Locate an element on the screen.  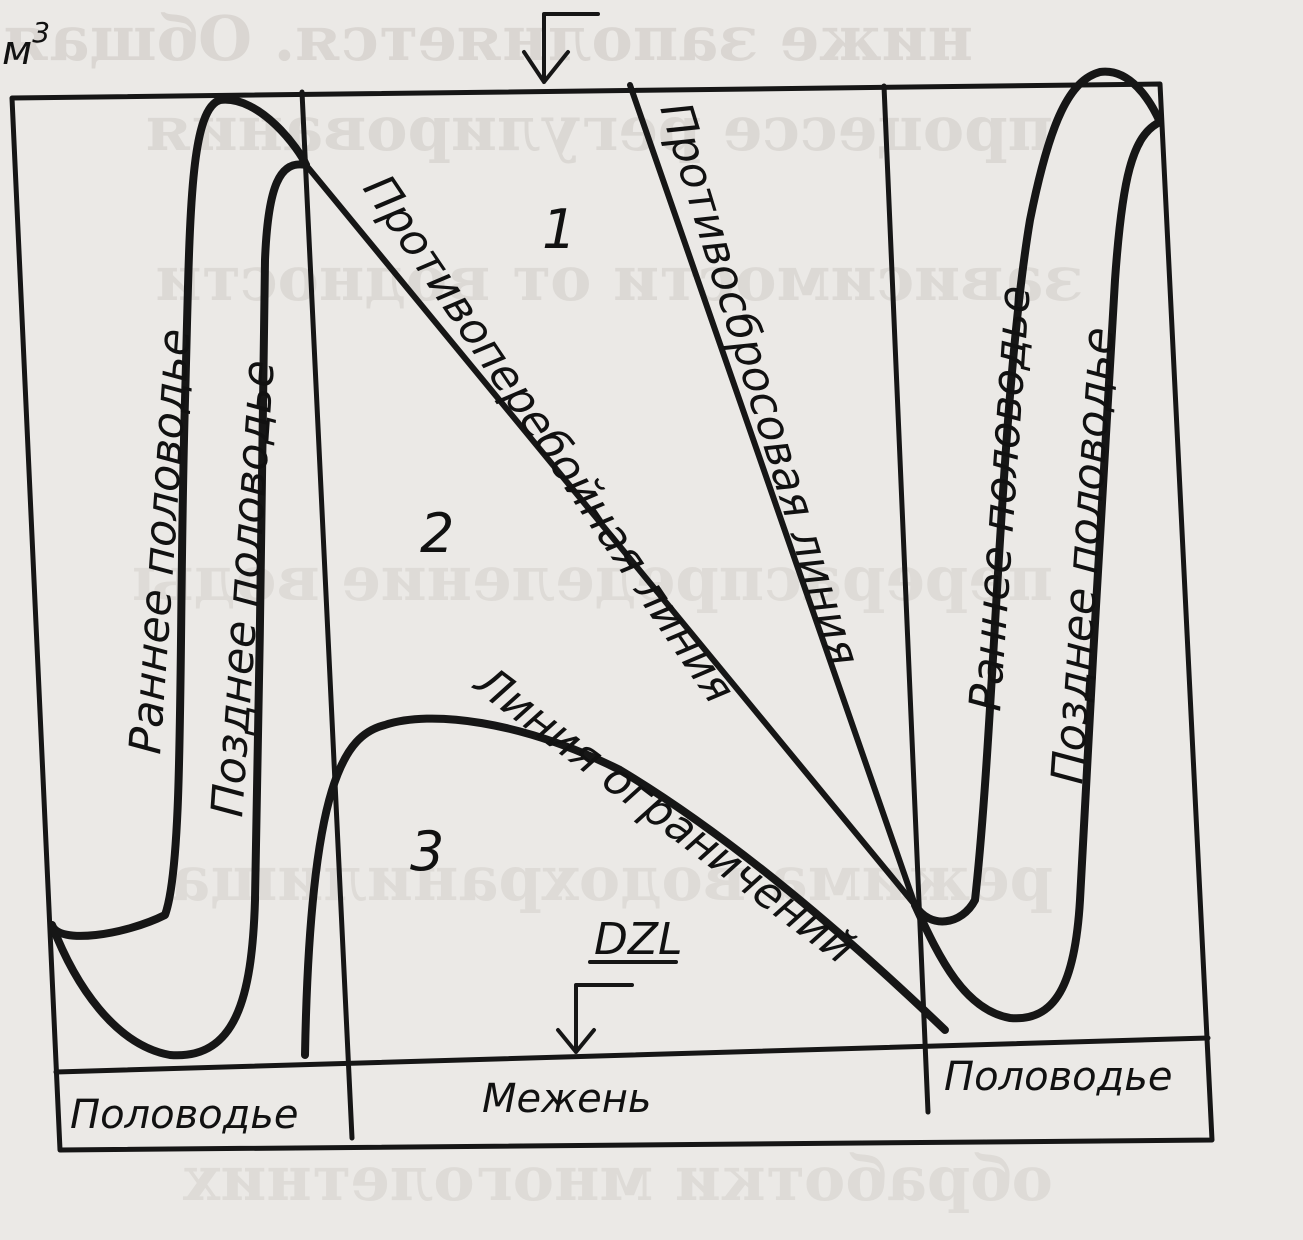
dzl-label: DZL is located at coordinates (638, 939).